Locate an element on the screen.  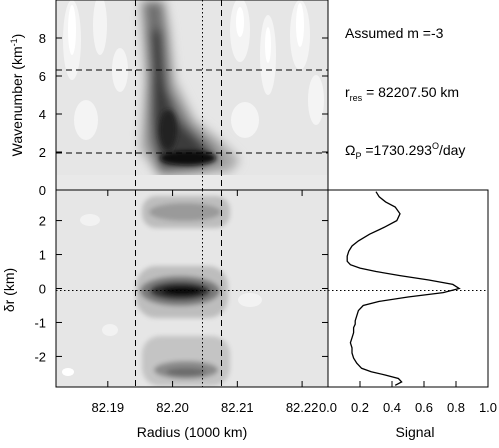
phase-y-tick-label: 0 is located at coordinates (42, 289).